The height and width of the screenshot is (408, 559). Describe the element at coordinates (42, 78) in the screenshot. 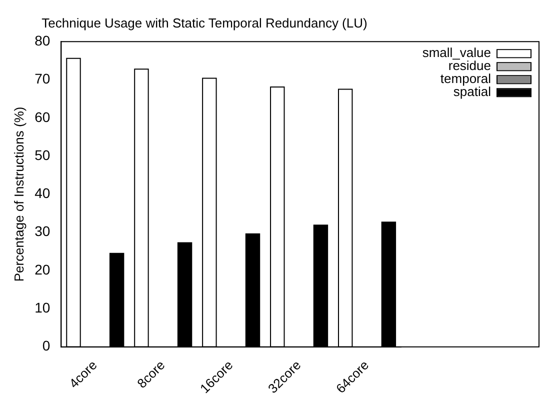

I see `y-tick-label: 70` at that location.